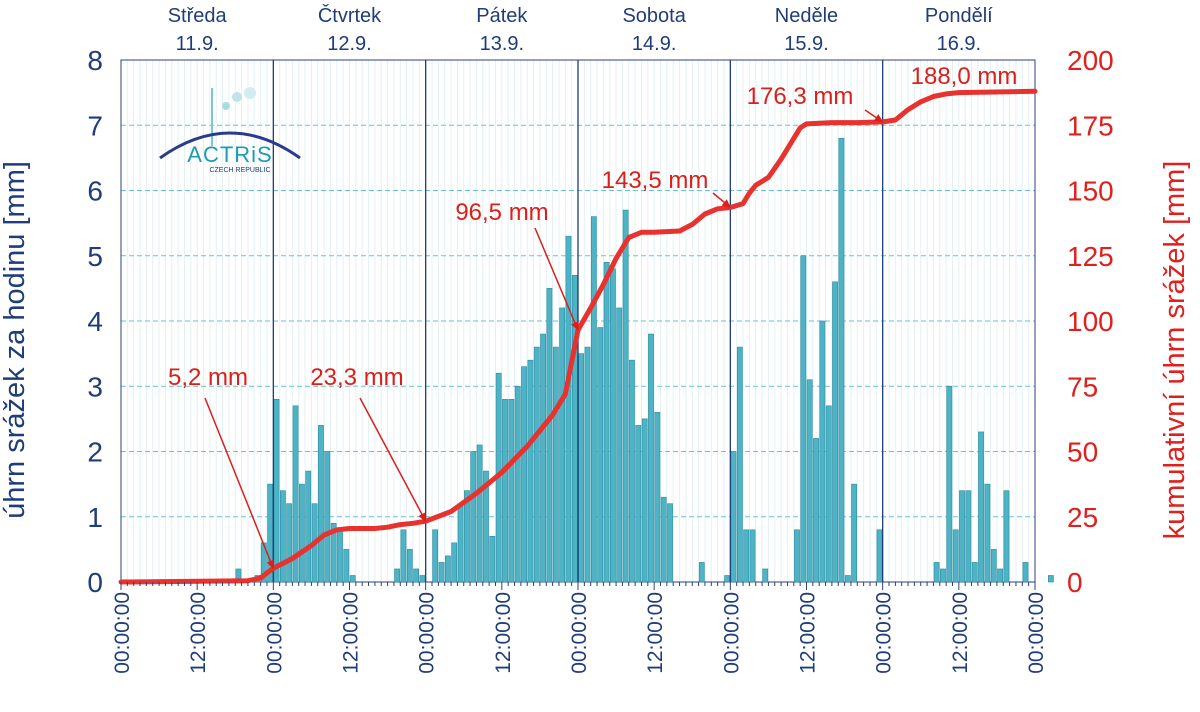 The image size is (1200, 712). I want to click on y-right-tick-label: 125, so click(1090, 256).